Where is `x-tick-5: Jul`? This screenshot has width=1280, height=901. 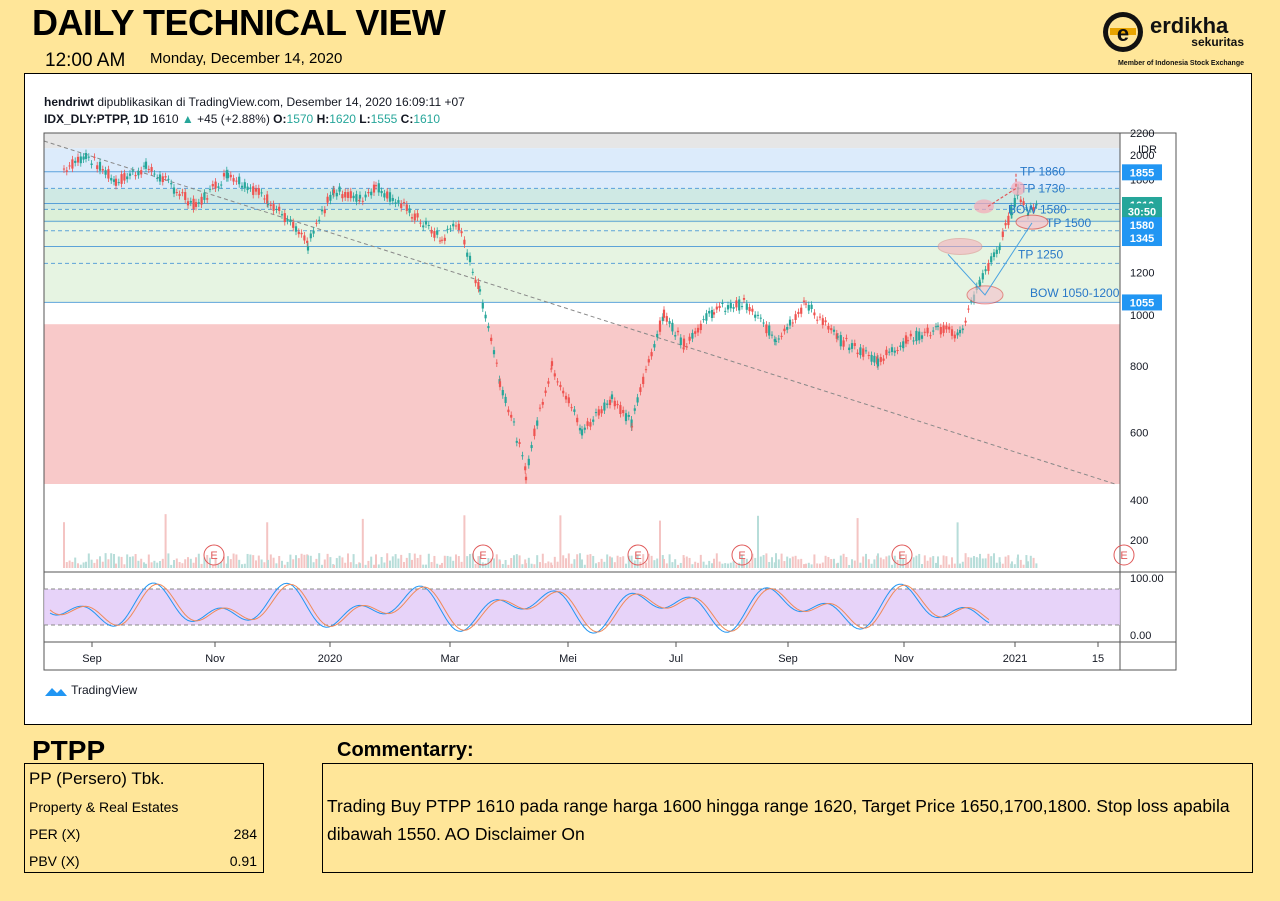 x-tick-5: Jul is located at coordinates (676, 659).